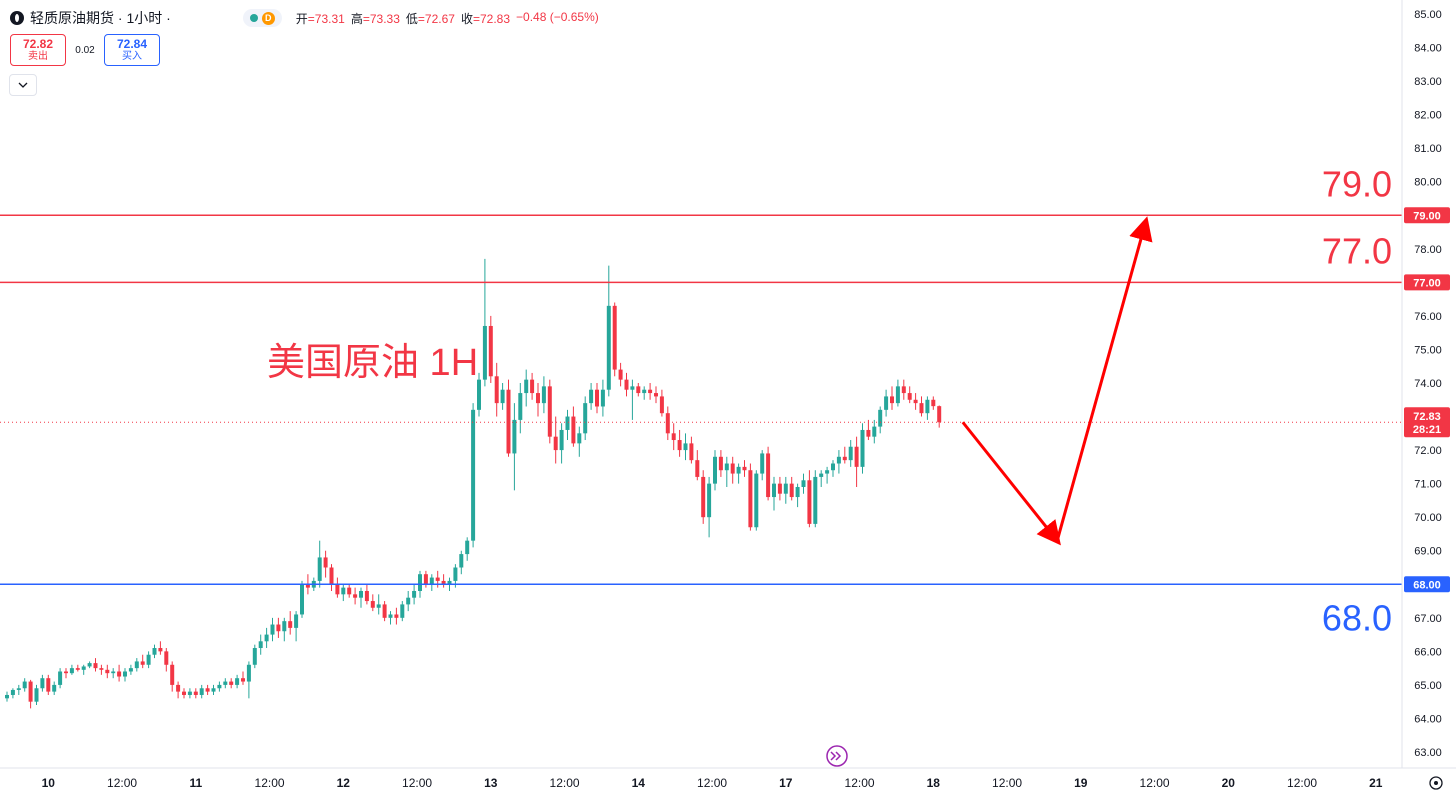 This screenshot has height=803, width=1456. I want to click on symbol-title: 轻质原油期货 · 1小时 ·, so click(100, 18).